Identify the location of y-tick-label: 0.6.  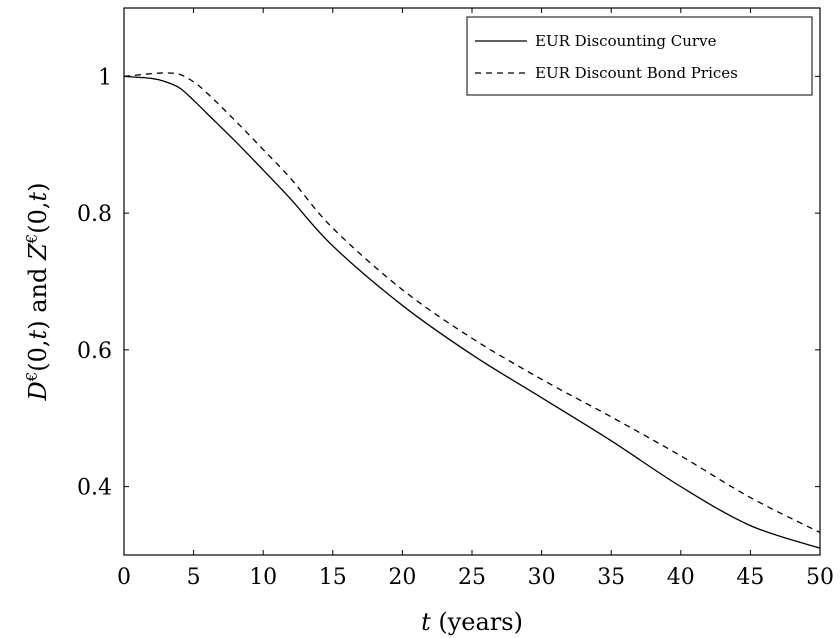
(94, 351).